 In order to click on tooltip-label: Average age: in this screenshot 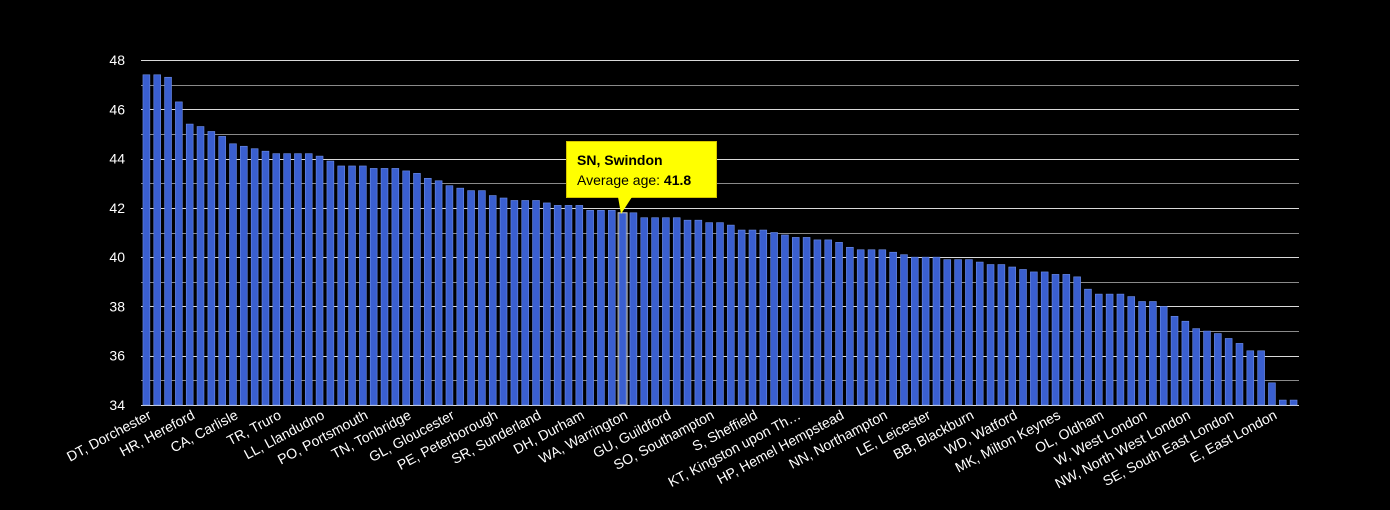, I will do `click(619, 180)`.